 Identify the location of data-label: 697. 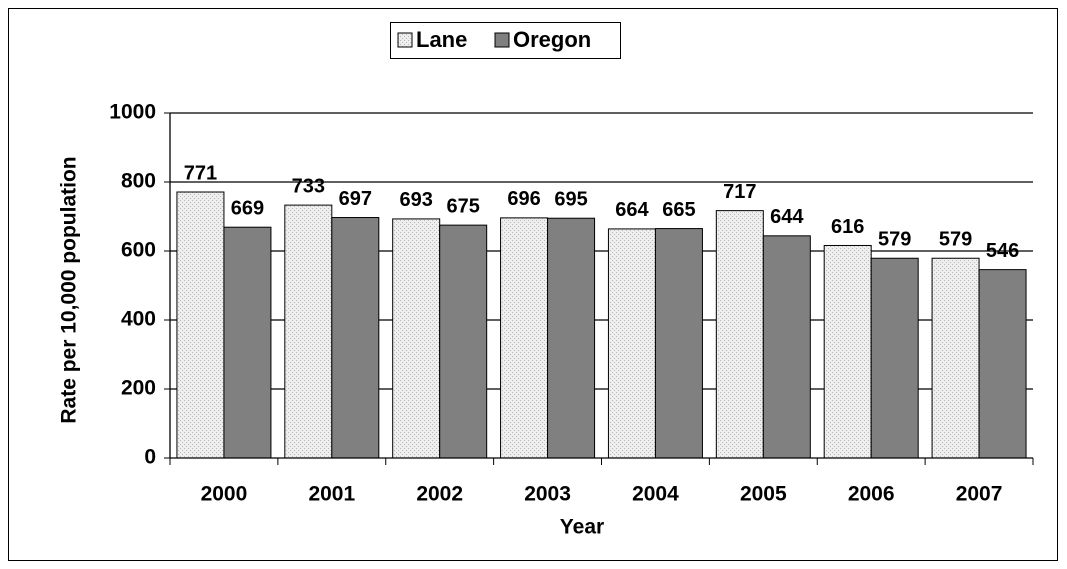
(355, 199).